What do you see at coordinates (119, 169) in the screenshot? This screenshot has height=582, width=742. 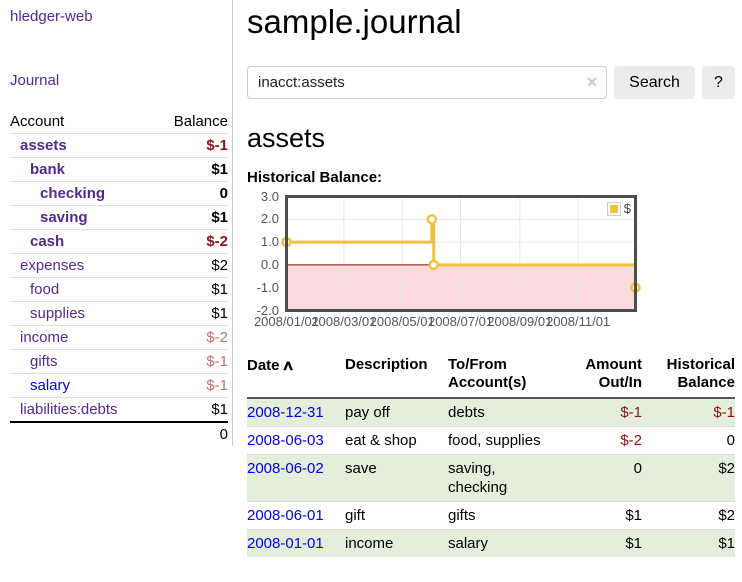 I see `sidebar-account-row: bank $1` at bounding box center [119, 169].